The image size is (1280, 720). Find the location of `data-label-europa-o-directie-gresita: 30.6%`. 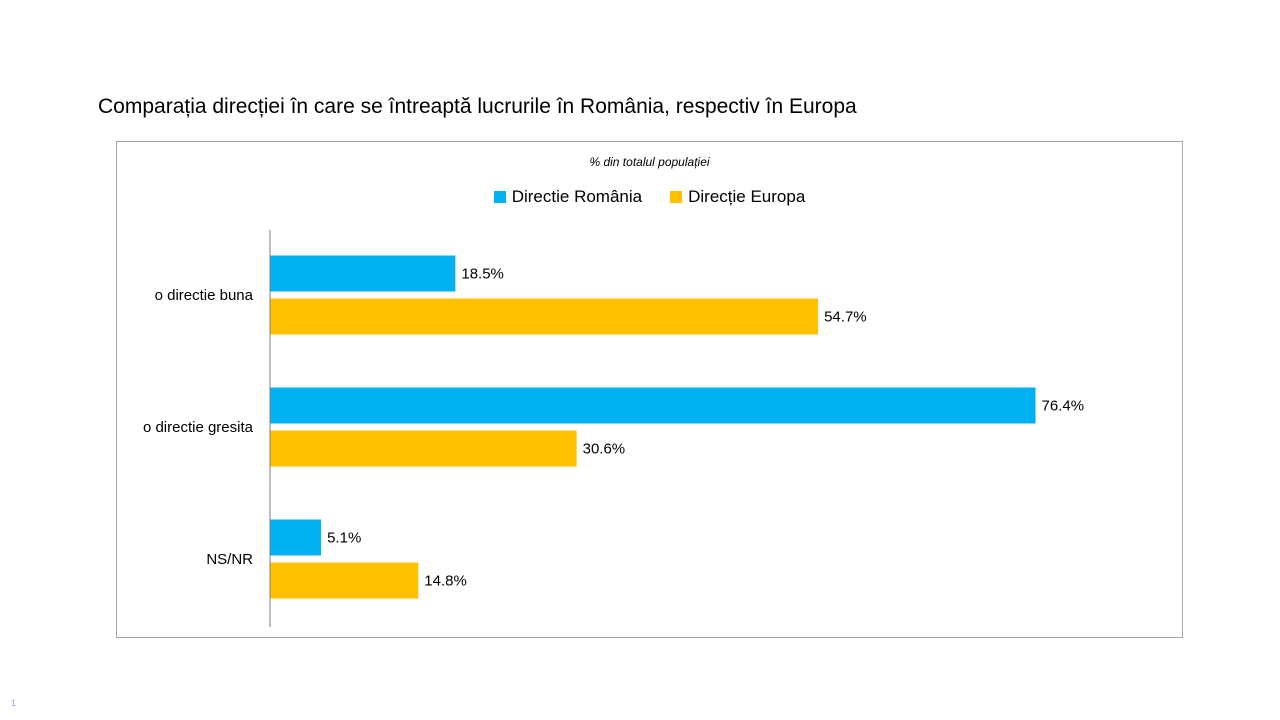

data-label-europa-o-directie-gresita: 30.6% is located at coordinates (604, 449).